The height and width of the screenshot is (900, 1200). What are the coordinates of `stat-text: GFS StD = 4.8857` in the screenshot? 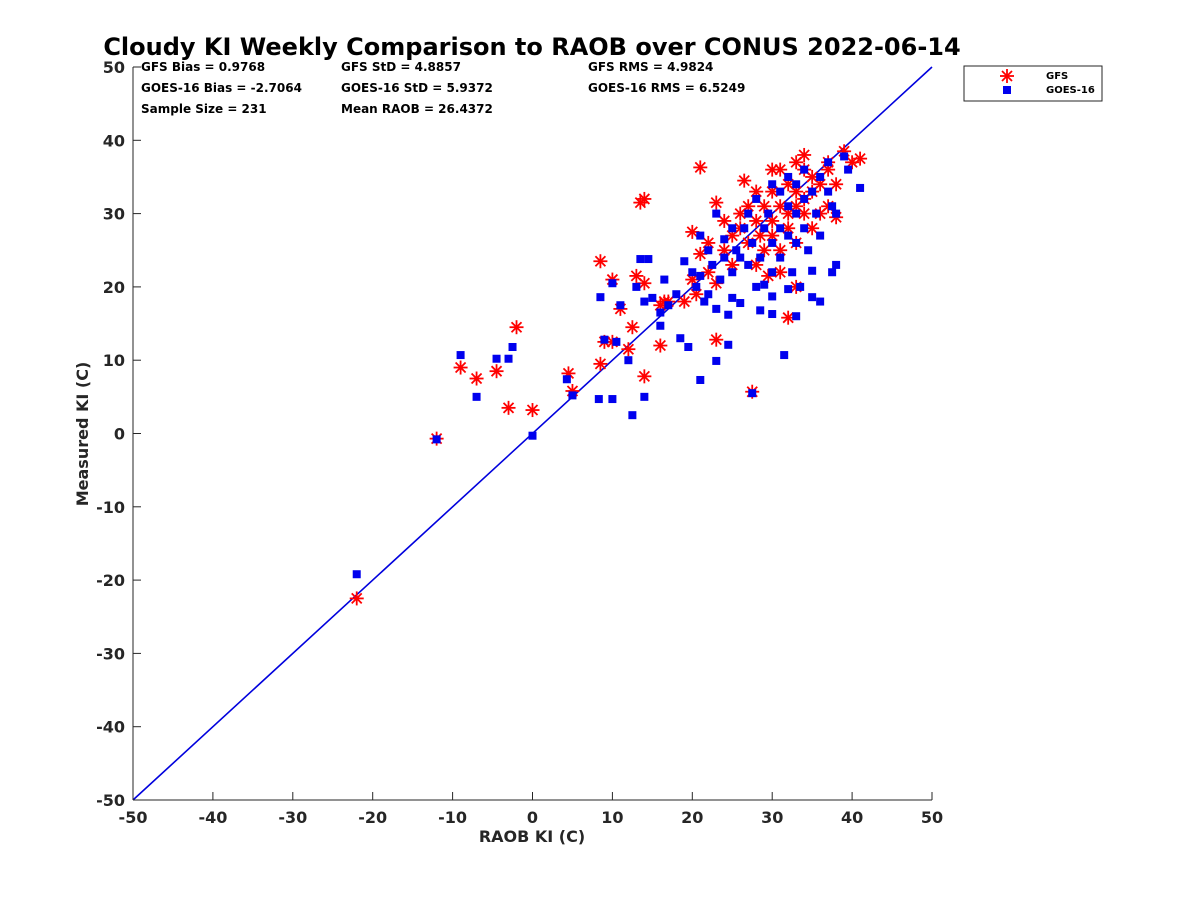 It's located at (401, 67).